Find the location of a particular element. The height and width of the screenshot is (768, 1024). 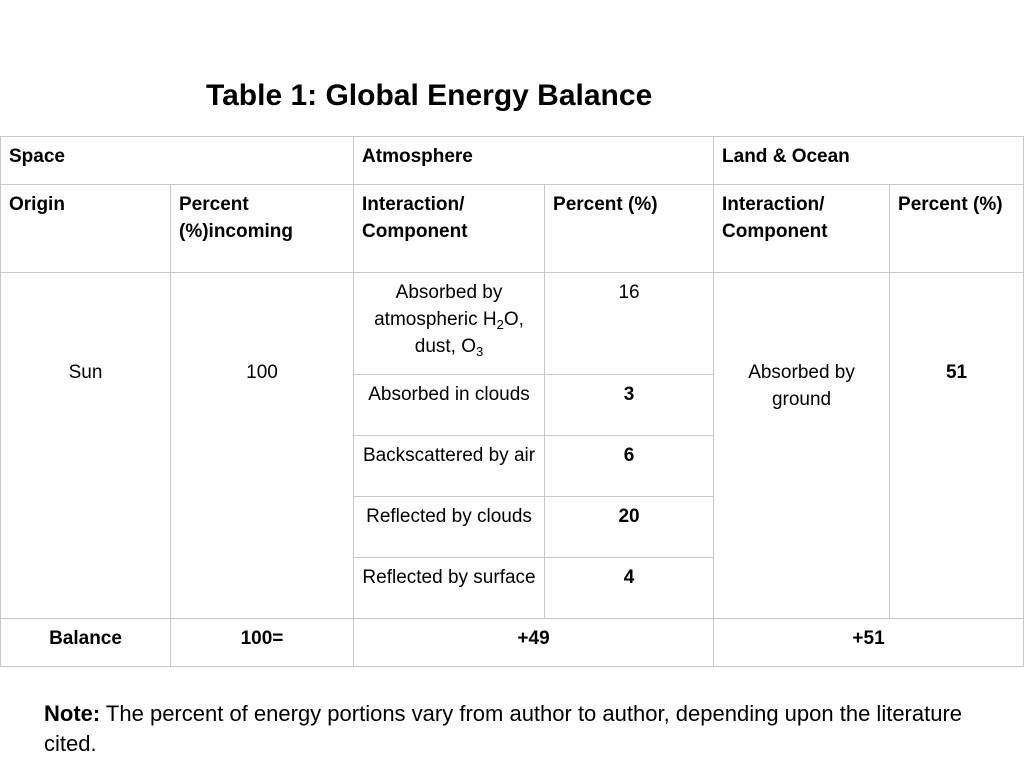

group-header-space: Space is located at coordinates (177, 160).